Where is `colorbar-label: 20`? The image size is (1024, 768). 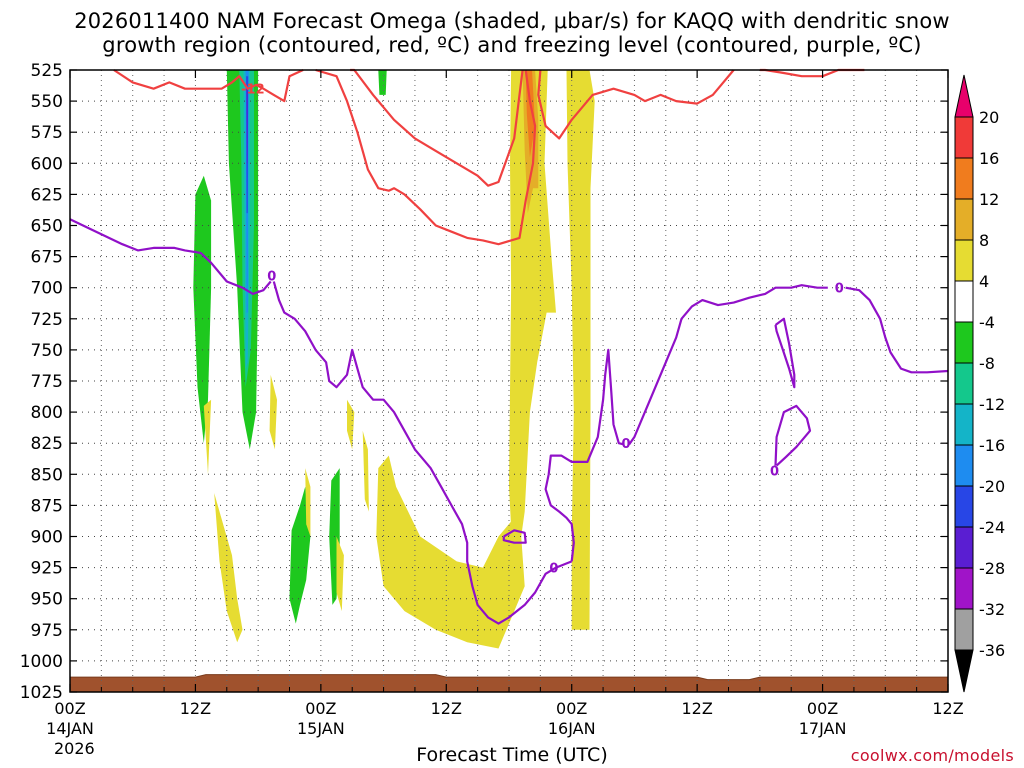 colorbar-label: 20 is located at coordinates (989, 117).